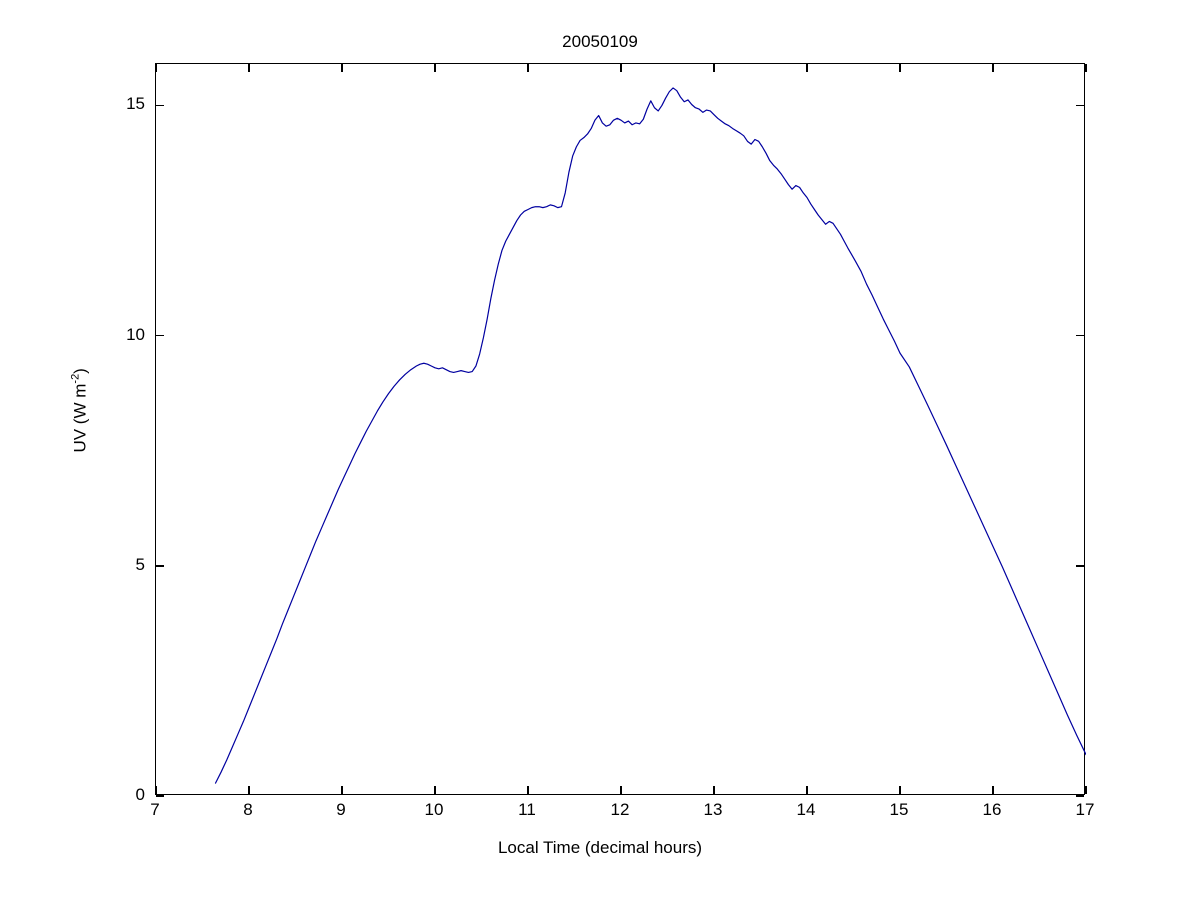 This screenshot has height=900, width=1200. Describe the element at coordinates (899, 809) in the screenshot. I see `x-tick-label: 15` at that location.